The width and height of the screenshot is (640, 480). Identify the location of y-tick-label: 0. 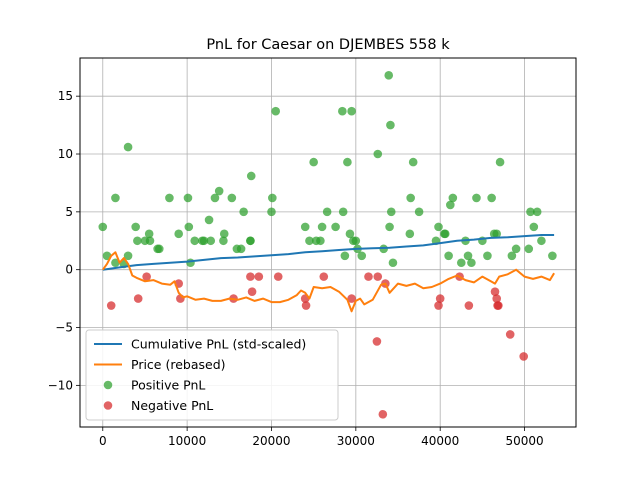
(69, 270).